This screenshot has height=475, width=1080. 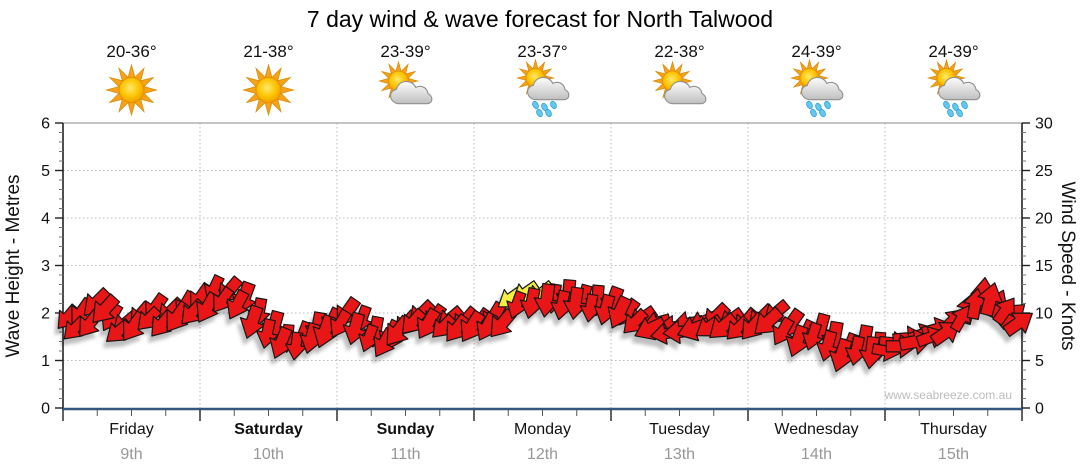 What do you see at coordinates (816, 252) in the screenshot?
I see `day-column-wednesday: 24-39° Wednesday 14th` at bounding box center [816, 252].